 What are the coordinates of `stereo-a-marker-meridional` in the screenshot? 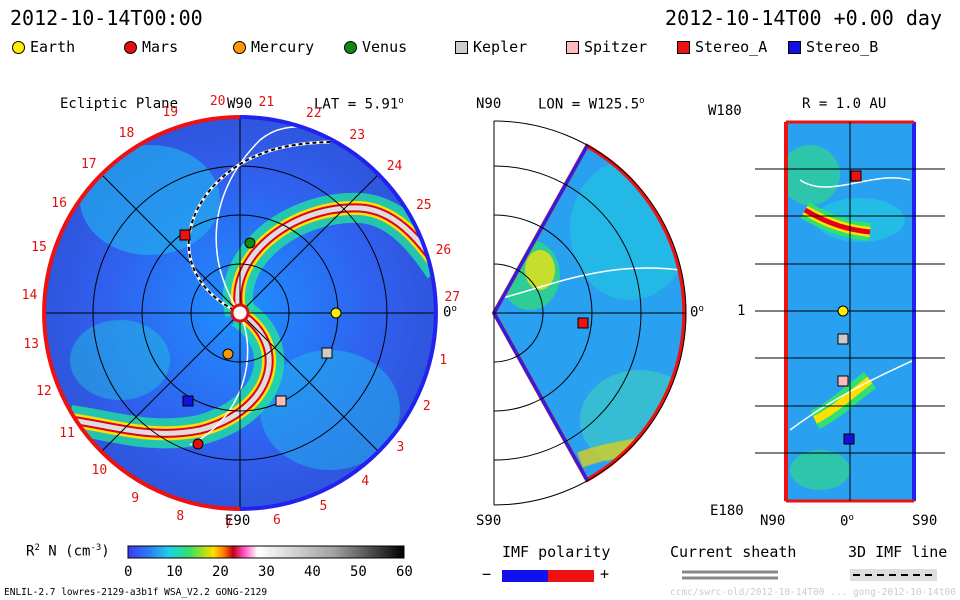 It's located at (583, 323).